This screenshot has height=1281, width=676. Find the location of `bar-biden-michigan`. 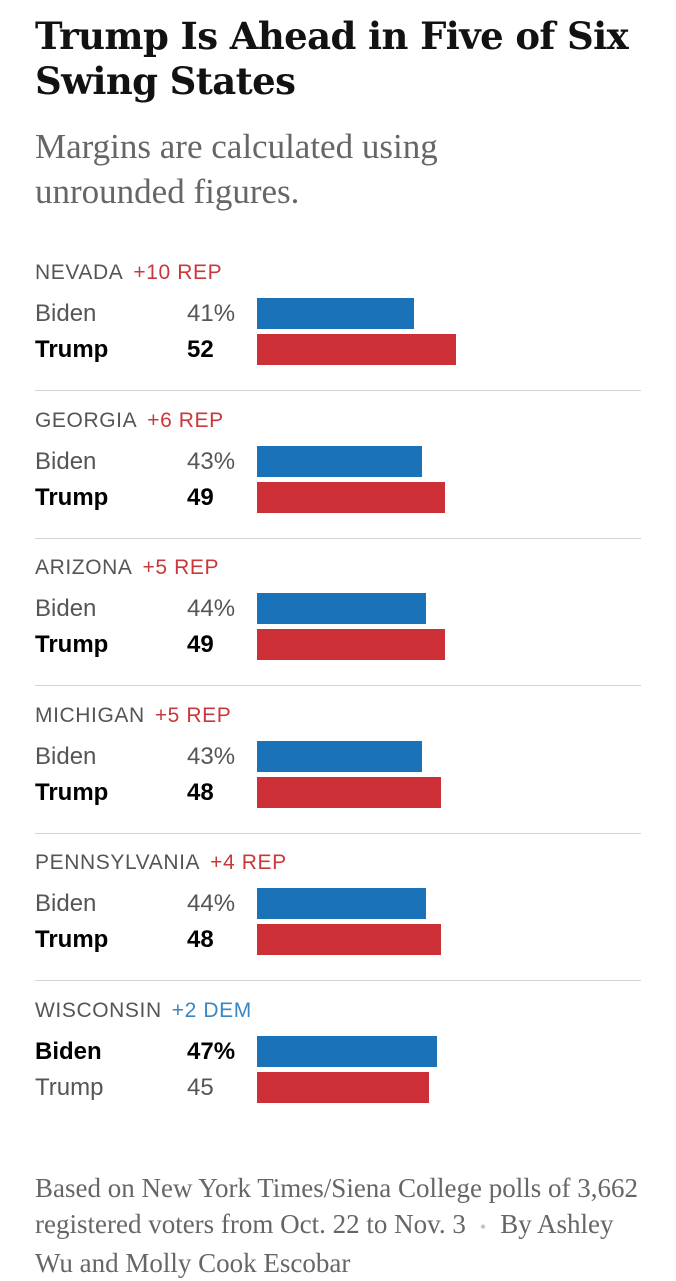

bar-biden-michigan is located at coordinates (339, 756).